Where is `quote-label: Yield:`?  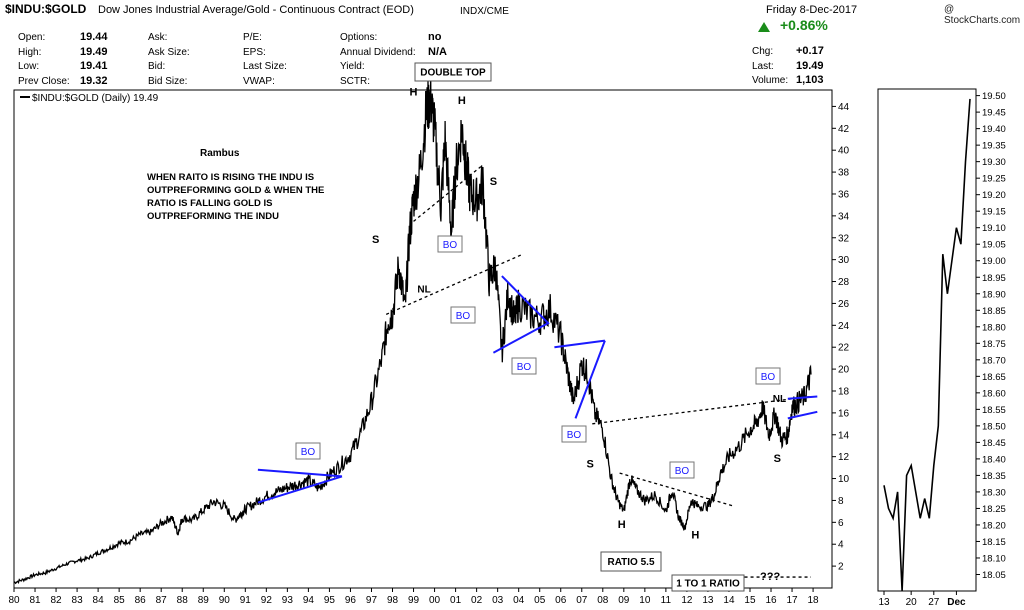
quote-label: Yield: is located at coordinates (352, 66).